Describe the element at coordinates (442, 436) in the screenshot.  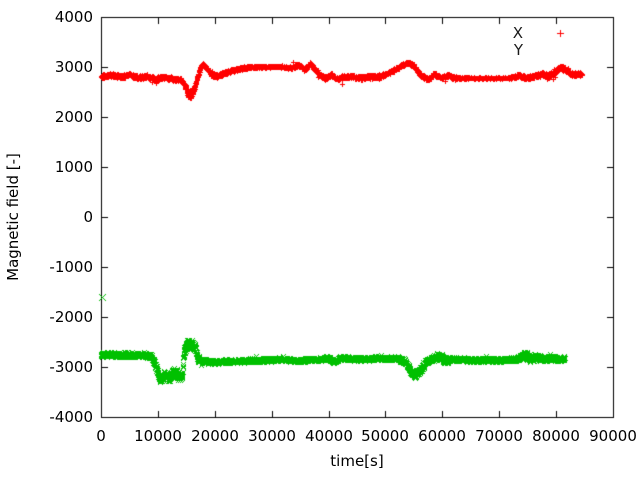
I see `x-tick-label: 60000` at that location.